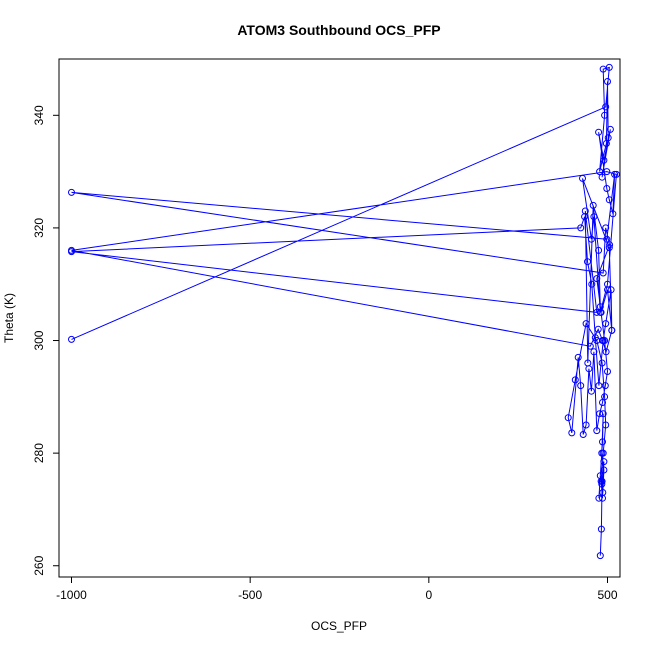 The width and height of the screenshot is (650, 650). I want to click on y-tick-label: 300, so click(39, 340).